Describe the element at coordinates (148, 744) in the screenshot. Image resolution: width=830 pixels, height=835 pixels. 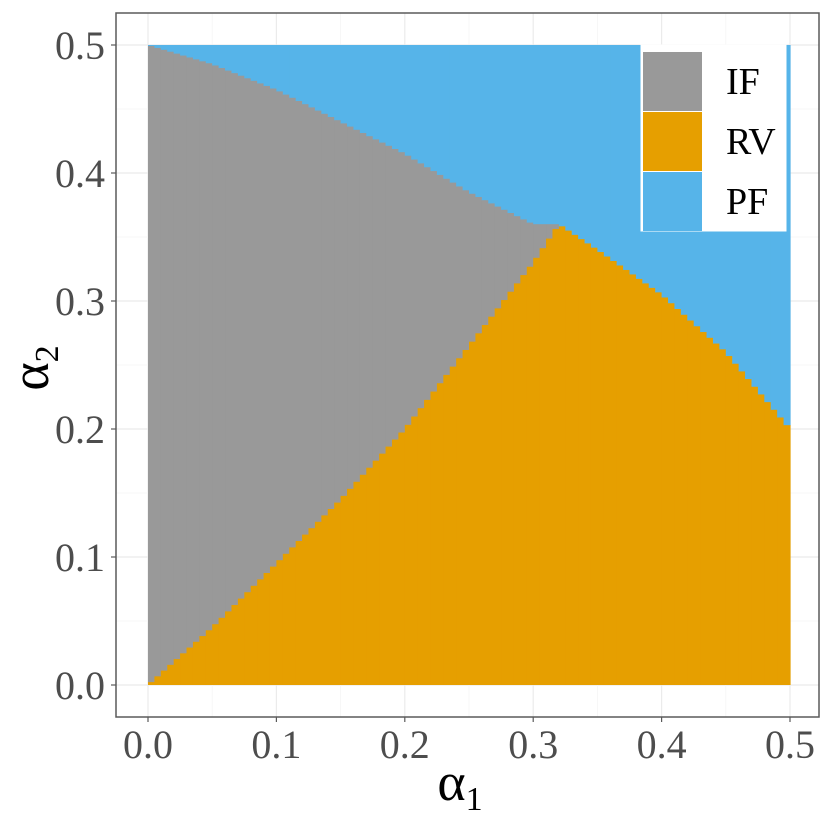
I see `x-tick-label: 0.0` at that location.